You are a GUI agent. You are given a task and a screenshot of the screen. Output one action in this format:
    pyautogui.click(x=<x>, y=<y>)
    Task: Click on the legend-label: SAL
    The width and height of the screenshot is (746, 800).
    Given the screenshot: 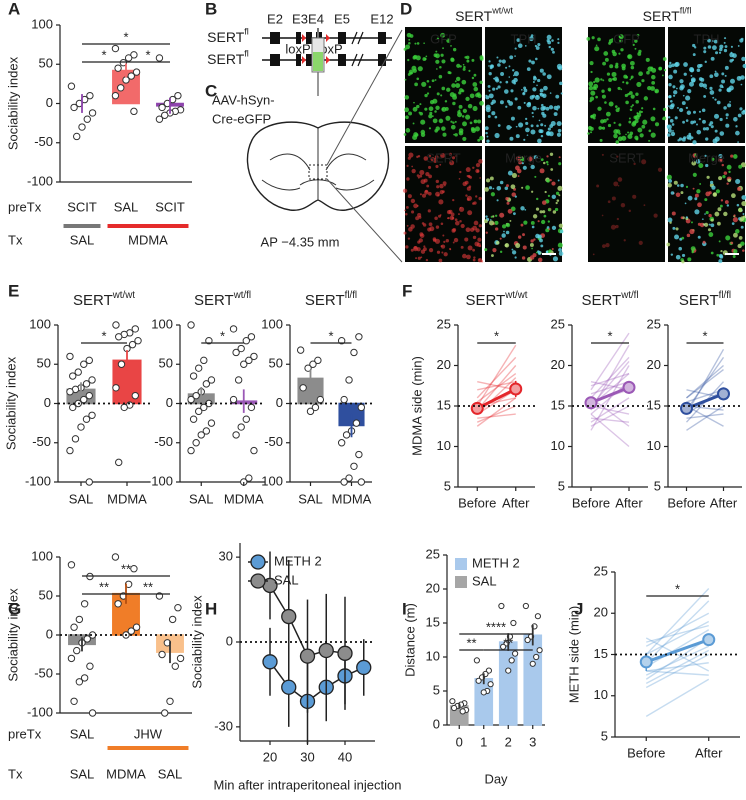 What is the action you would take?
    pyautogui.click(x=484, y=580)
    